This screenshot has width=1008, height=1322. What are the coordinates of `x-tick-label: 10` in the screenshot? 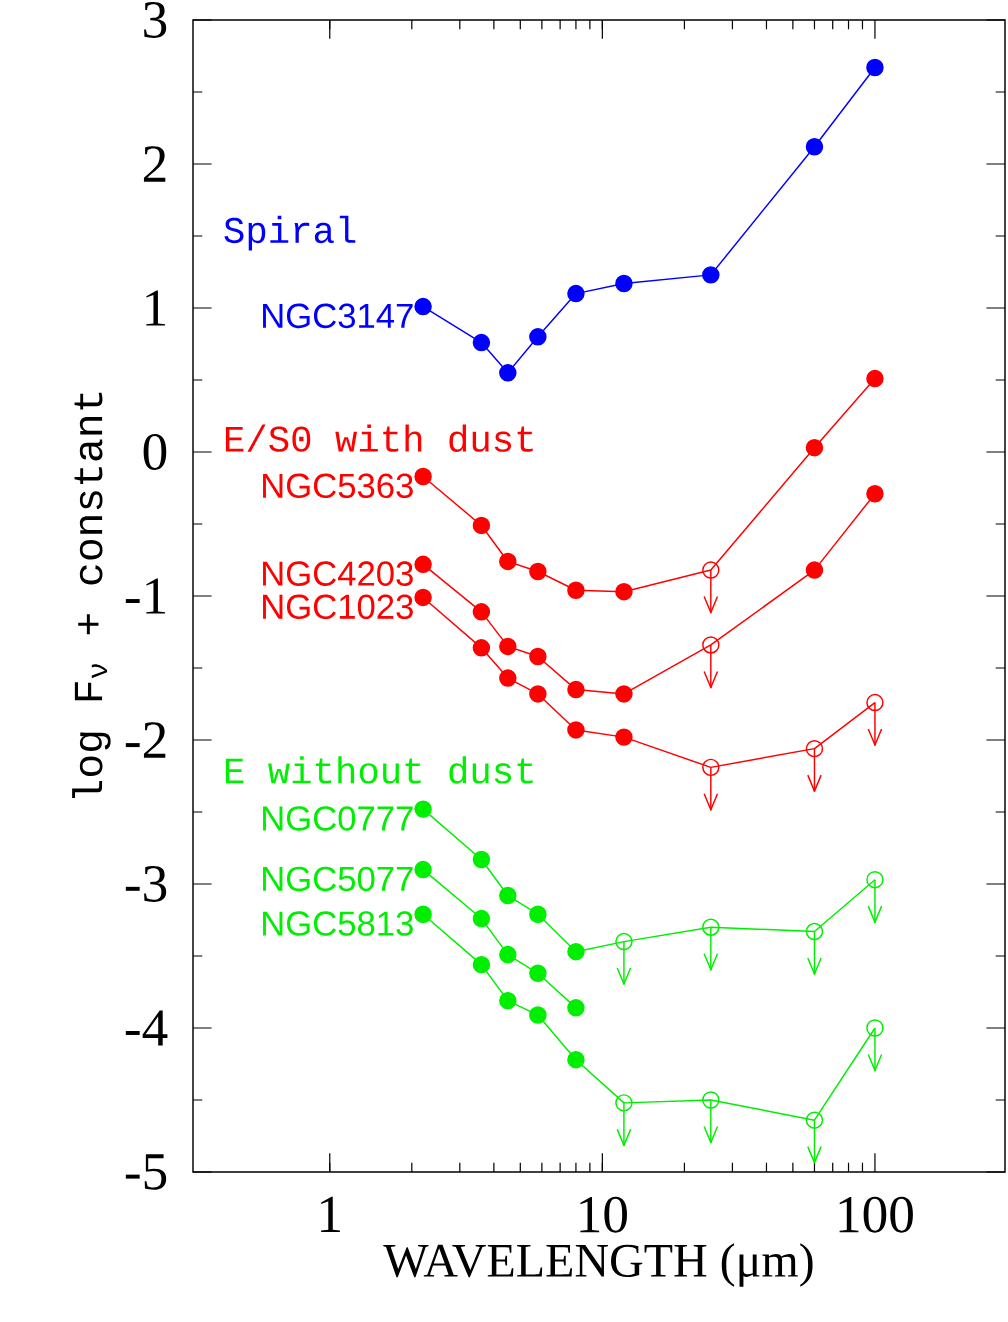 It's located at (603, 1214).